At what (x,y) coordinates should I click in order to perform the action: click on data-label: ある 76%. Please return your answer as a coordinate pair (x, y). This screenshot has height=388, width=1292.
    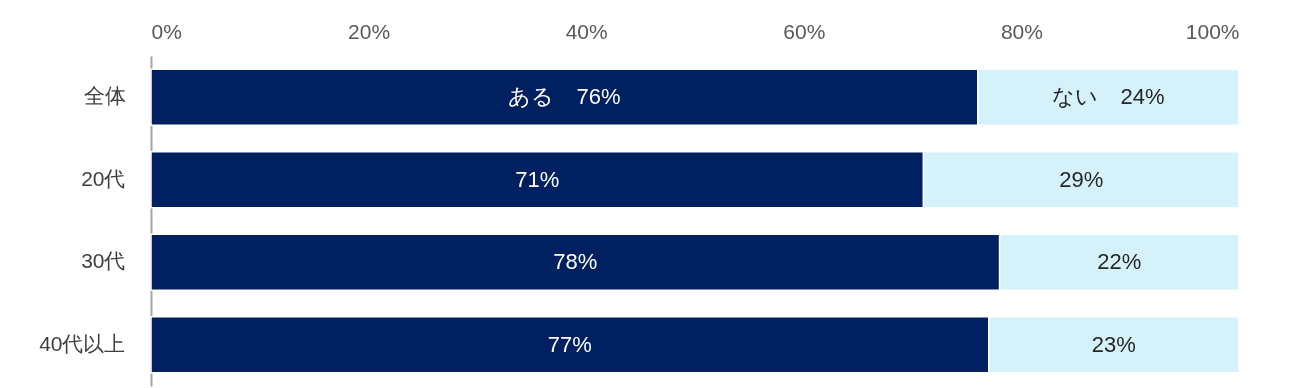
    Looking at the image, I should click on (564, 97).